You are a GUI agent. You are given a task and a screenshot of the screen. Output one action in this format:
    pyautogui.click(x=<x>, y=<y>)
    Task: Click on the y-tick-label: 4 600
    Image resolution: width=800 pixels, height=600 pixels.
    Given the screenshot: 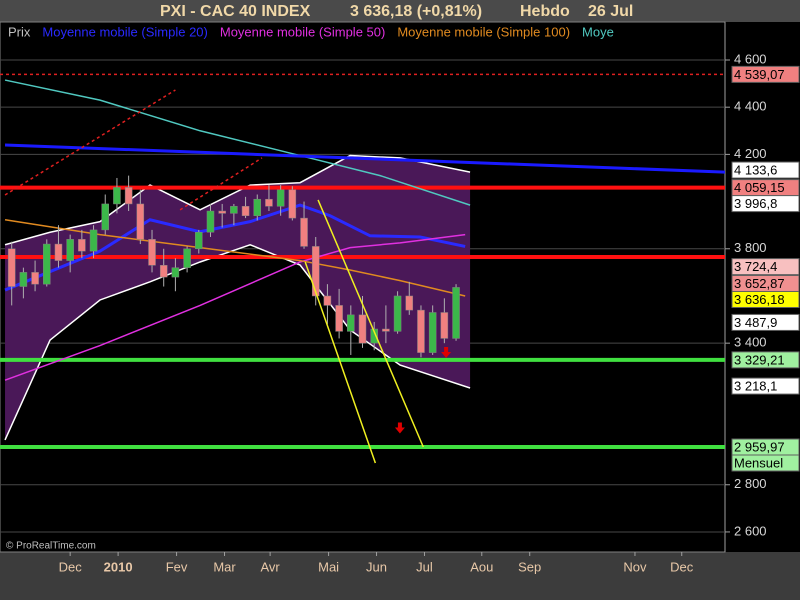 What is the action you would take?
    pyautogui.click(x=750, y=58)
    